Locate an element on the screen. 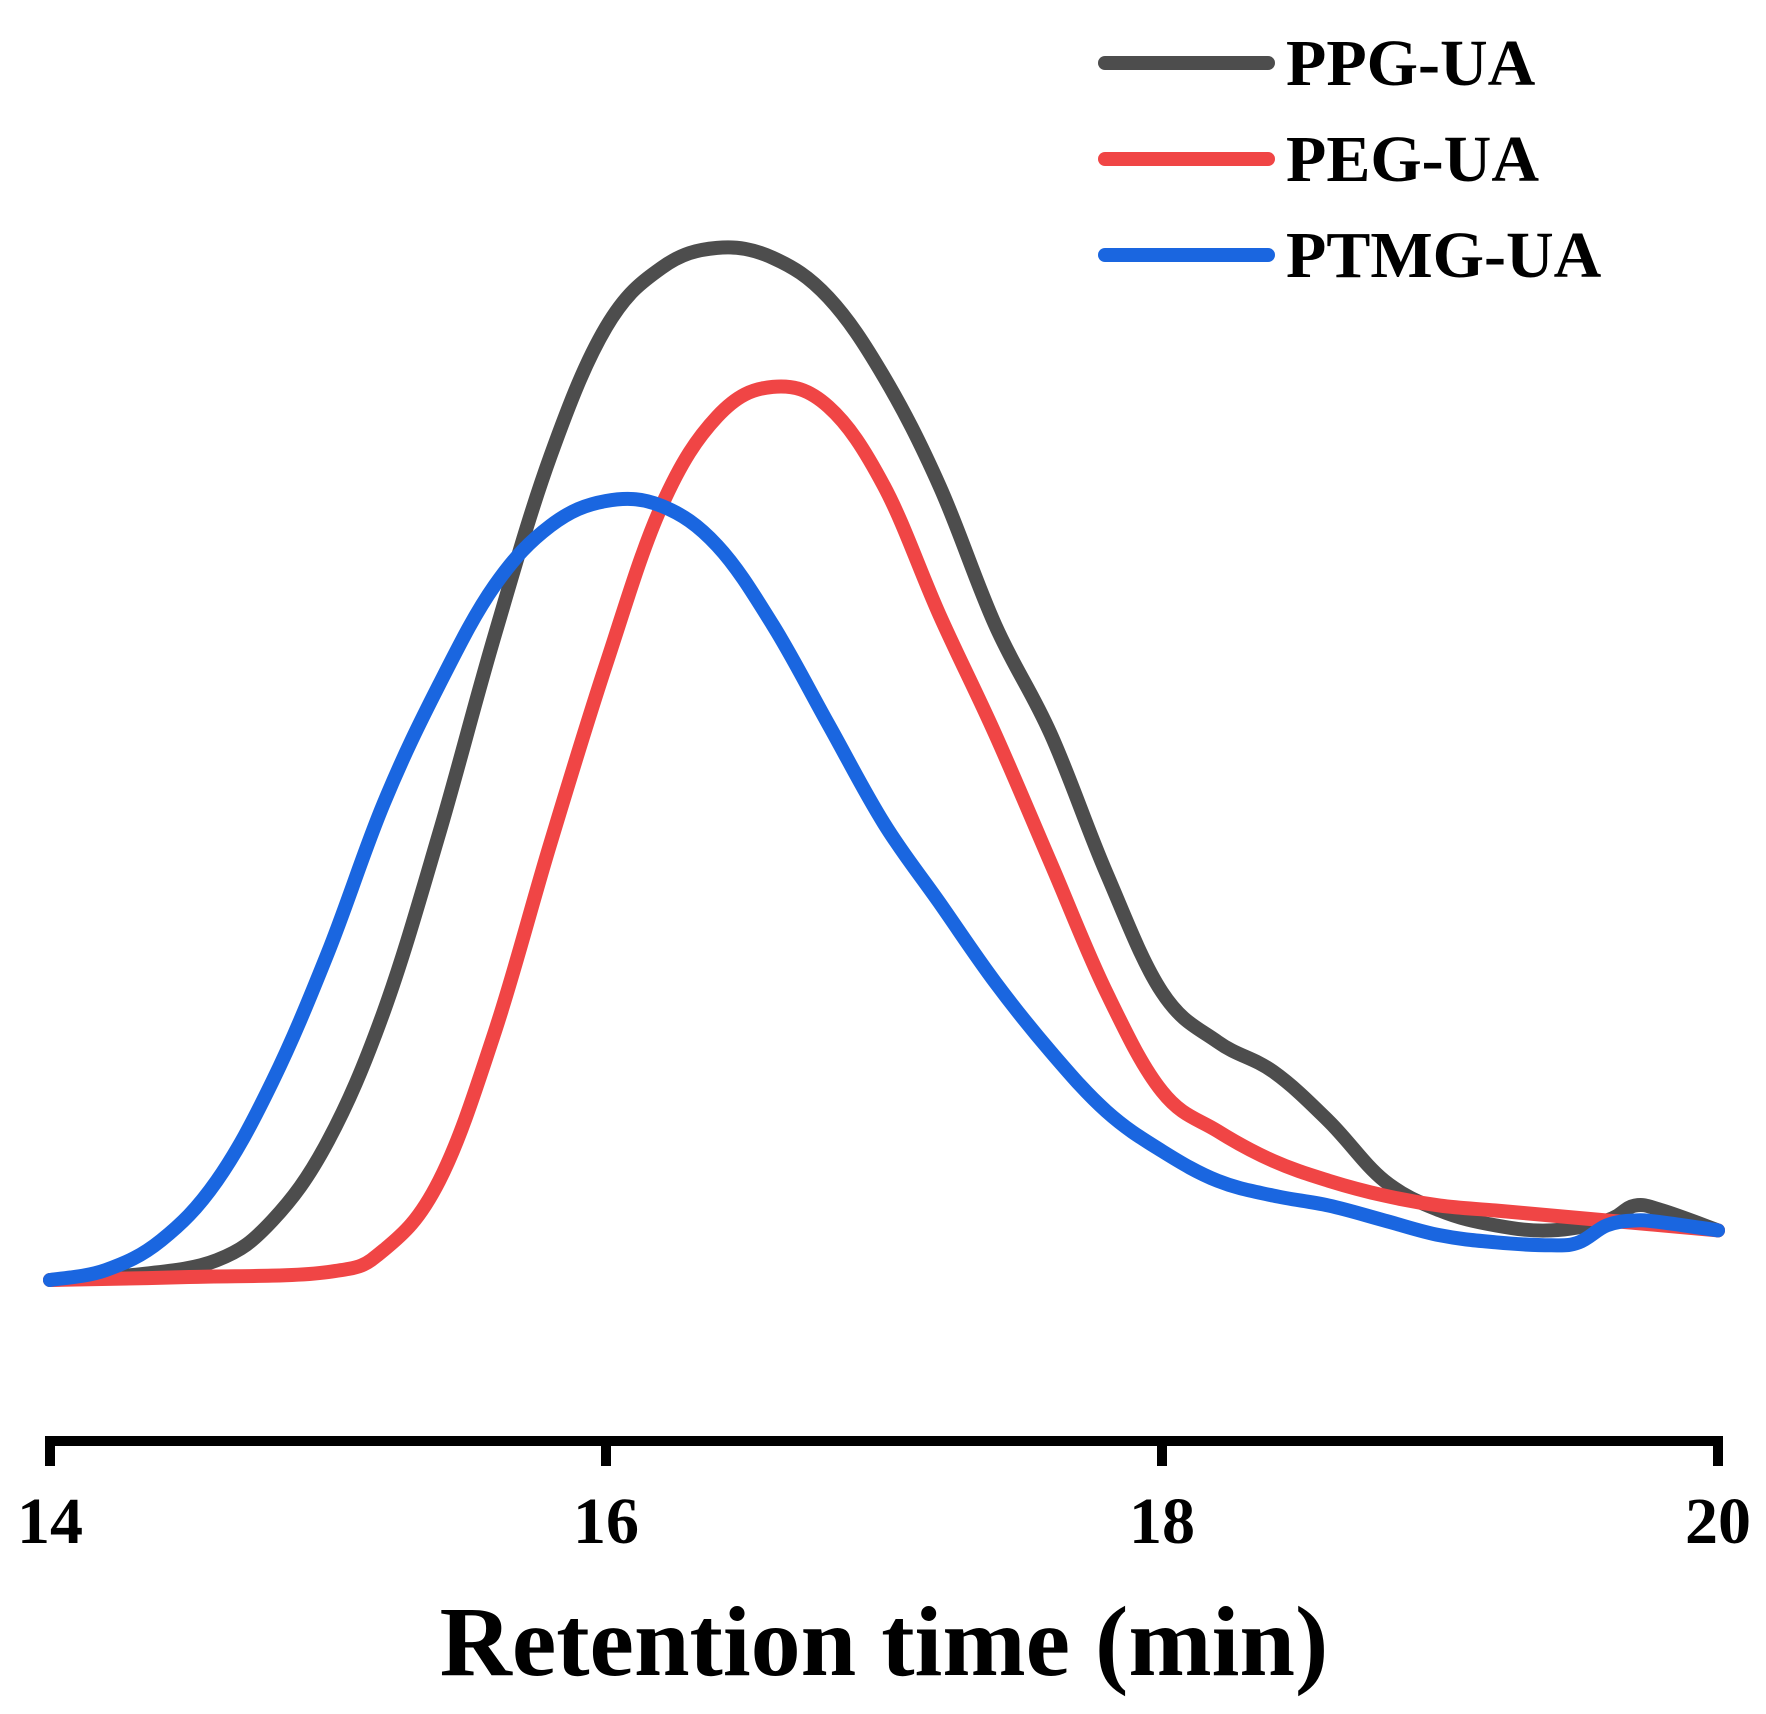 The height and width of the screenshot is (1714, 1766). legend-label-peg-ua: PEG-UA is located at coordinates (1412, 159).